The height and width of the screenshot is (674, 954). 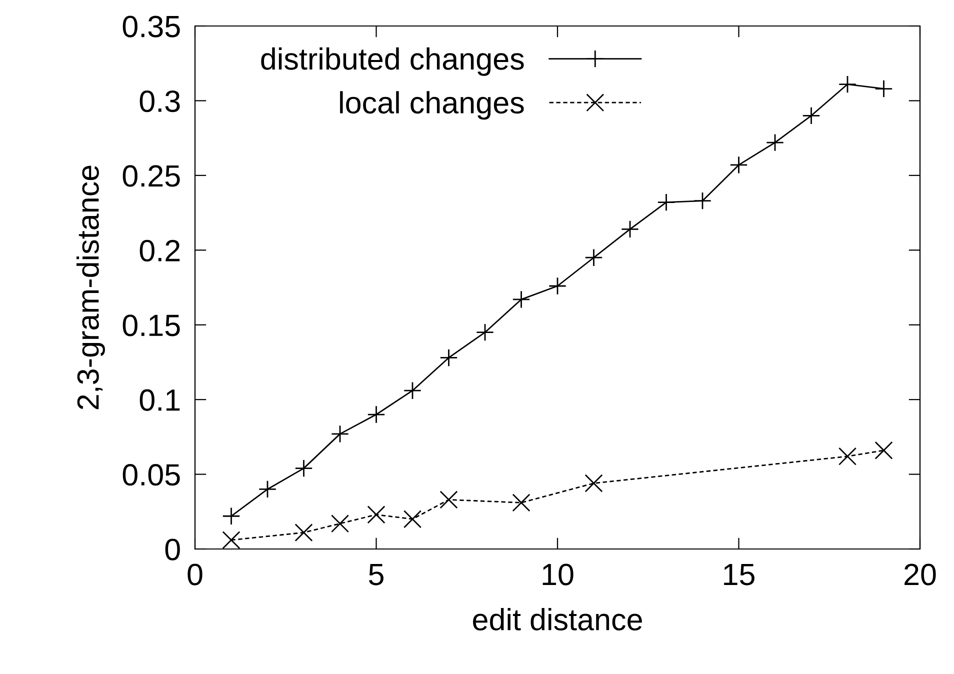 I want to click on legend-label: local changes, so click(x=432, y=105).